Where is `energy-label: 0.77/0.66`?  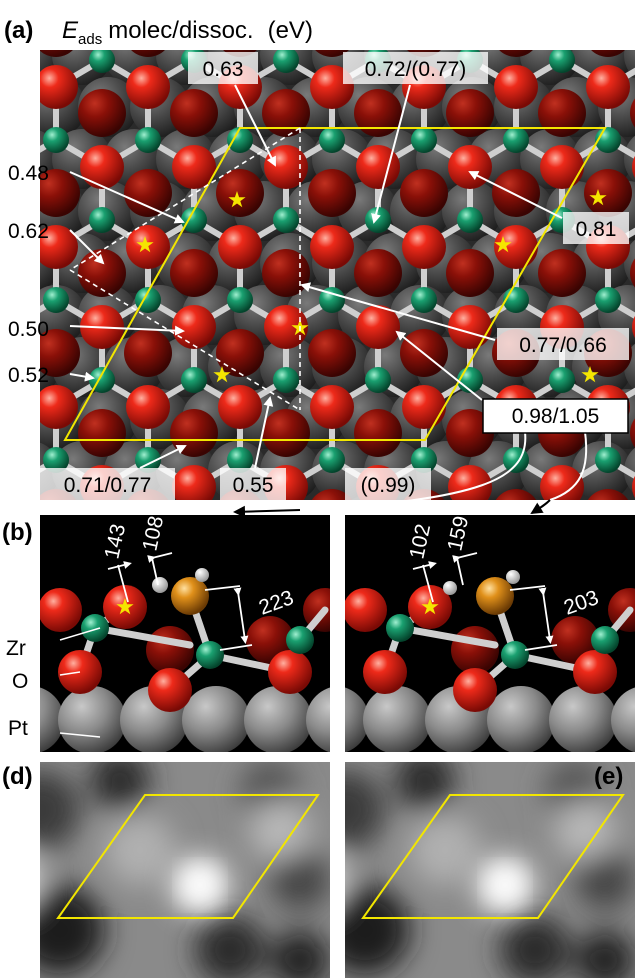 energy-label: 0.77/0.66 is located at coordinates (563, 345).